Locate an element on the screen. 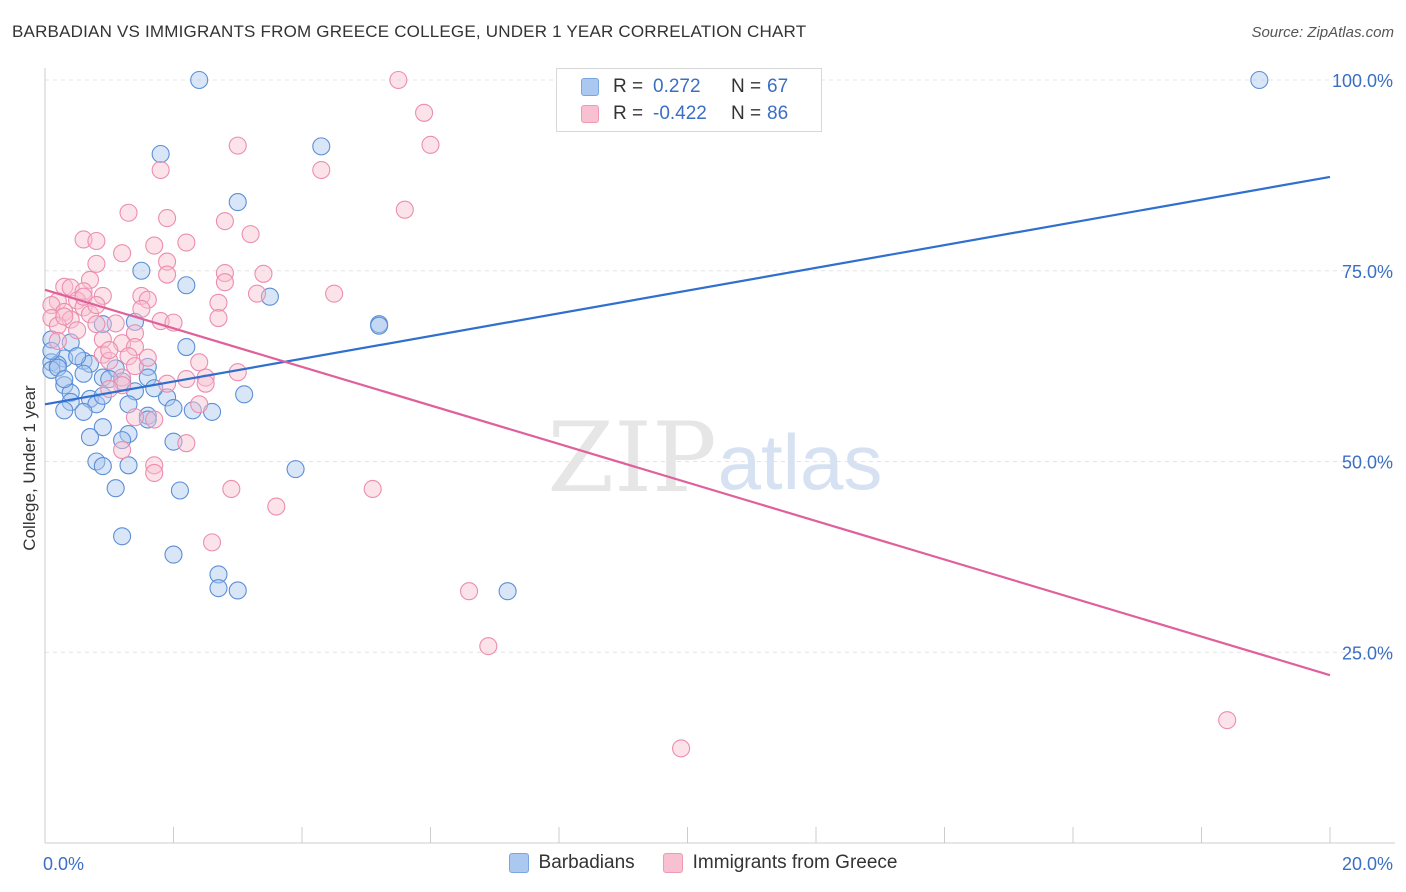 Image resolution: width=1406 pixels, height=892 pixels. legend-item-barbadians: Barbadians is located at coordinates (571, 863).